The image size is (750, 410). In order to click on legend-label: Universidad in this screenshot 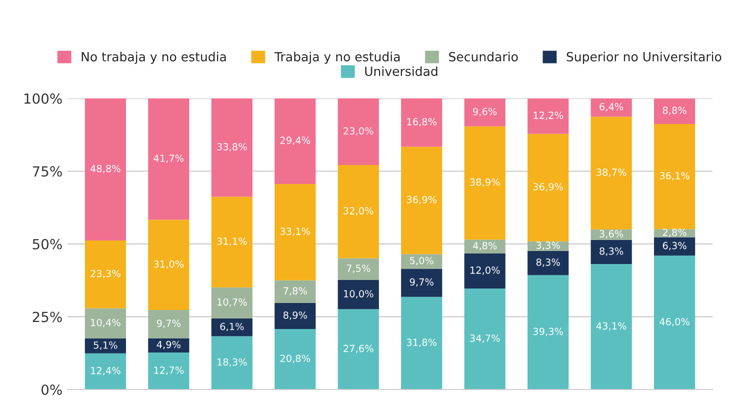, I will do `click(401, 71)`.